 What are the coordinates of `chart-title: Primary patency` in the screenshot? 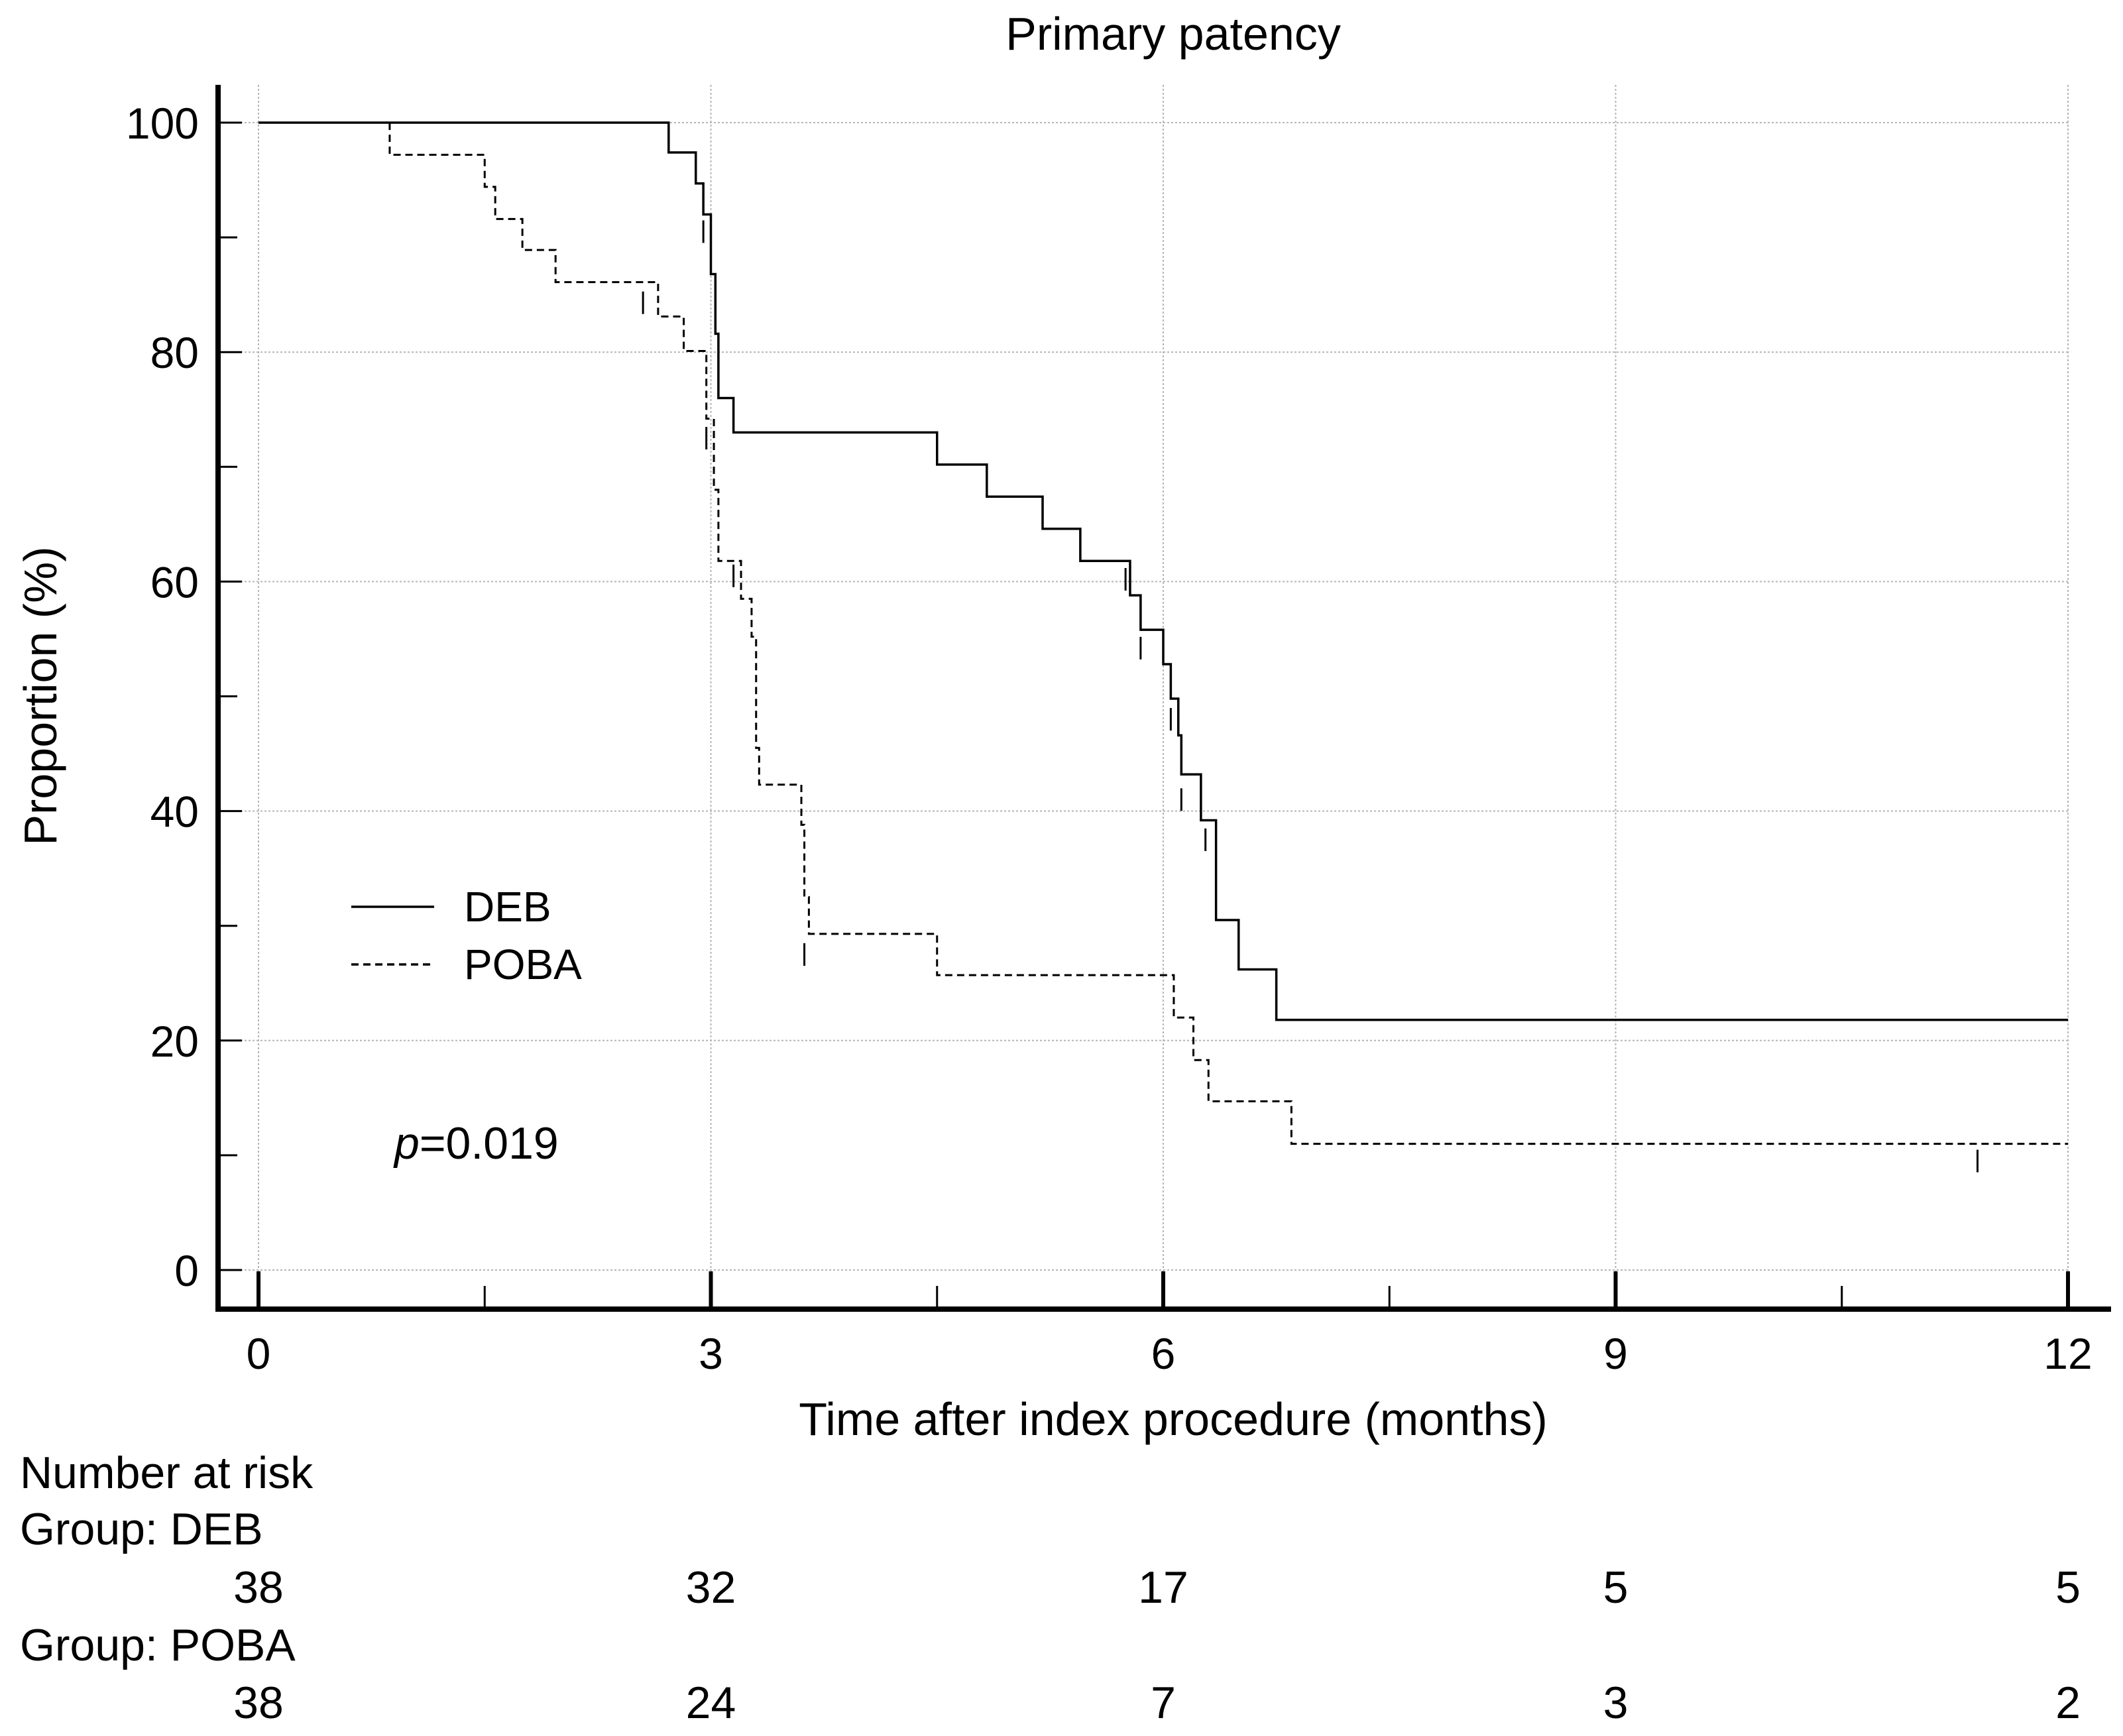 It's located at (1173, 34).